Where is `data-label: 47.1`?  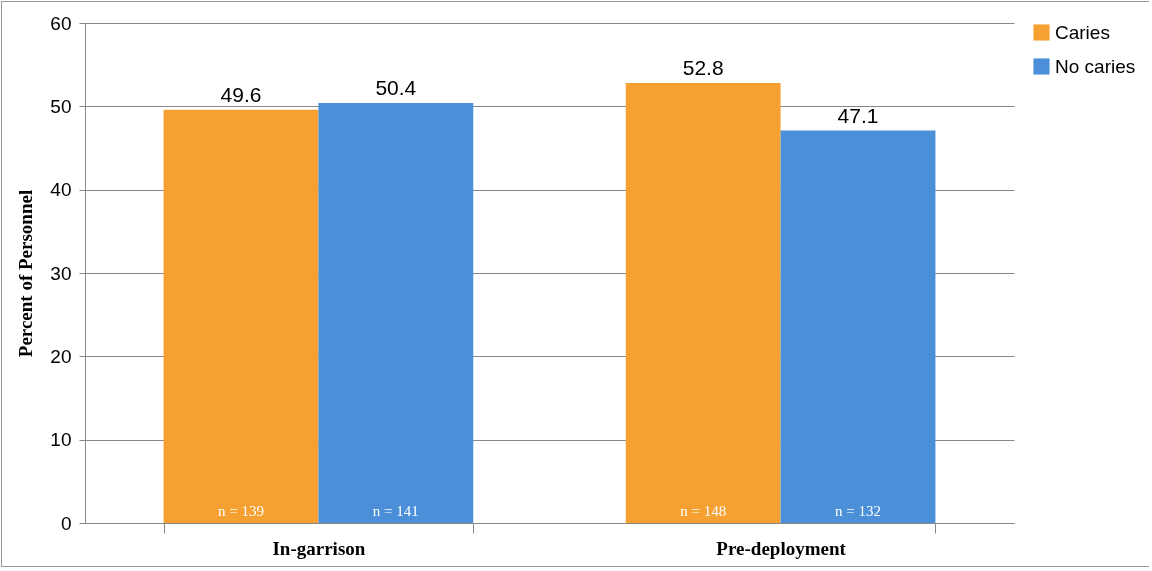 data-label: 47.1 is located at coordinates (858, 115).